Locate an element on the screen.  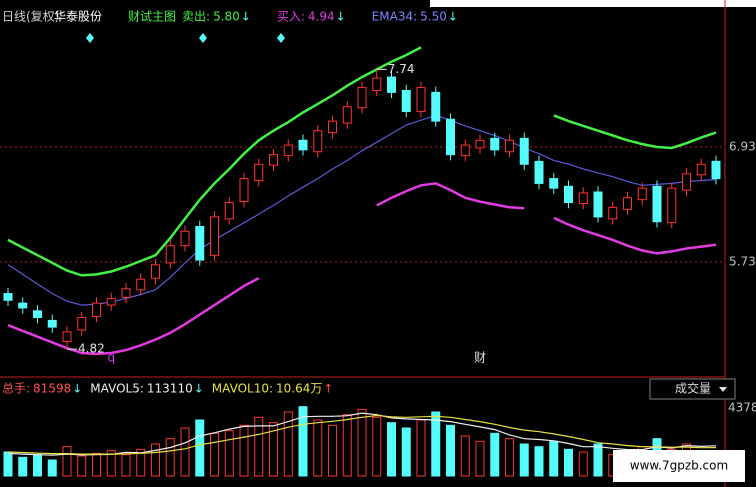
dropdown-label: 成交量 is located at coordinates (693, 388).